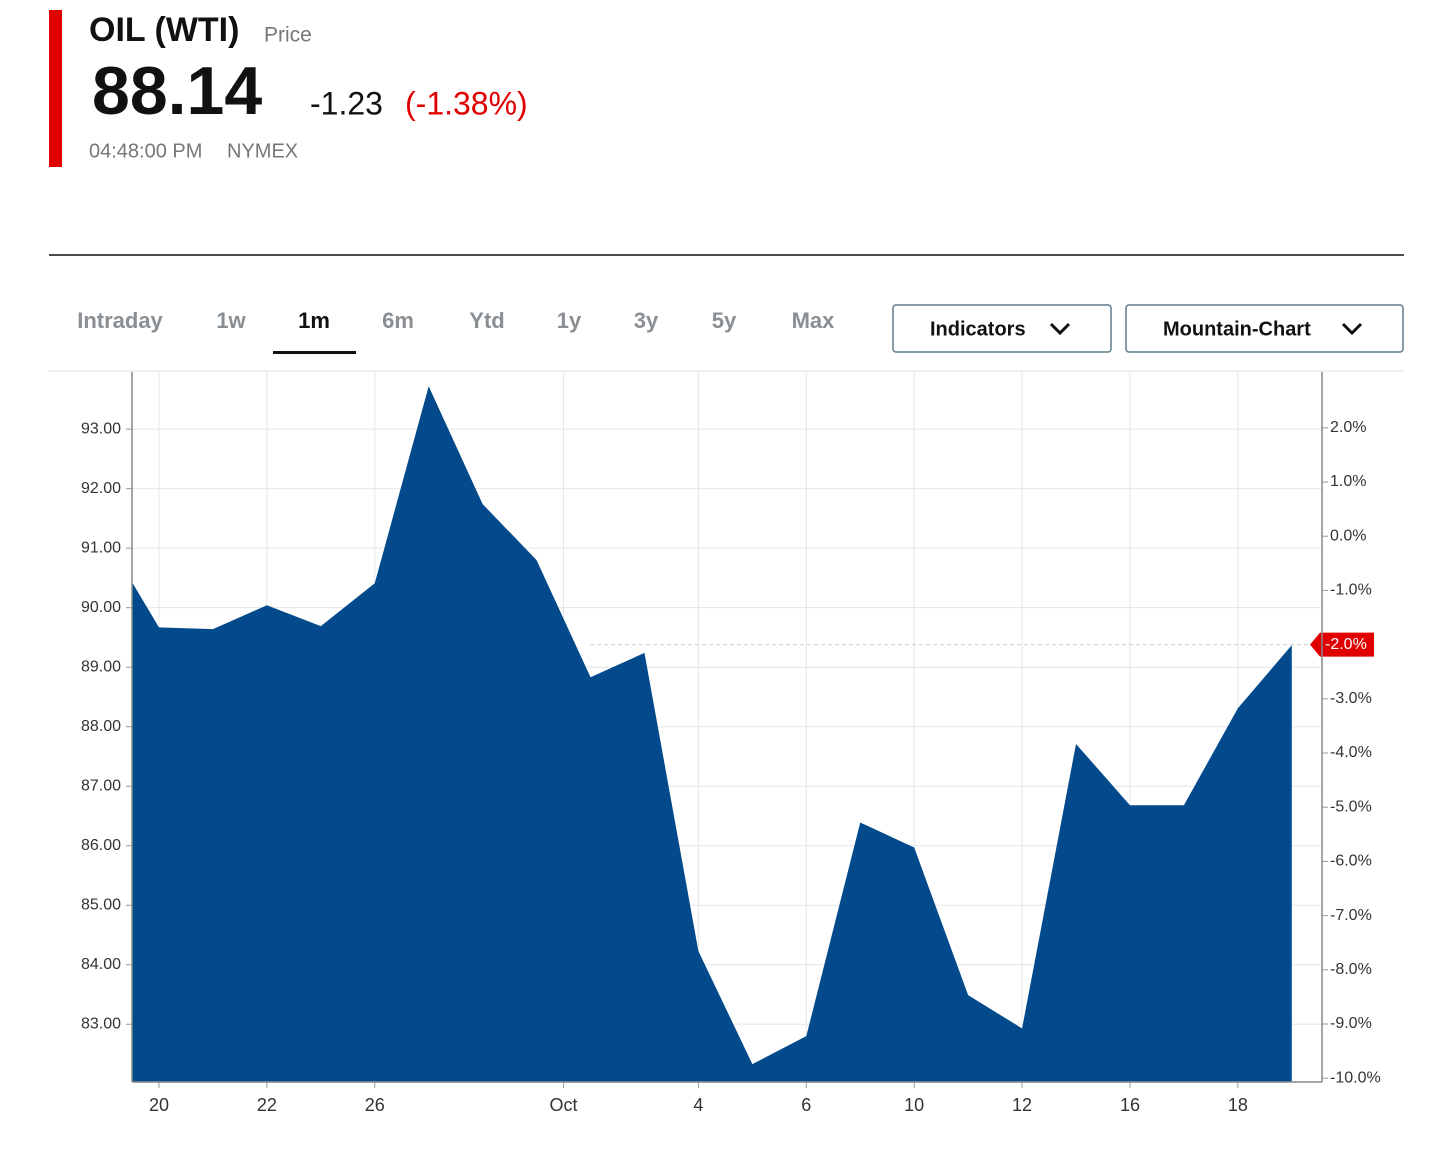 The height and width of the screenshot is (1157, 1456). I want to click on y-tick-label: 83.00, so click(101, 1023).